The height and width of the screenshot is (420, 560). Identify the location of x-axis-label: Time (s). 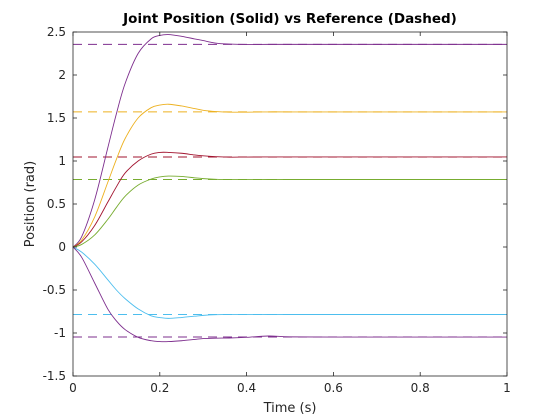
(290, 408).